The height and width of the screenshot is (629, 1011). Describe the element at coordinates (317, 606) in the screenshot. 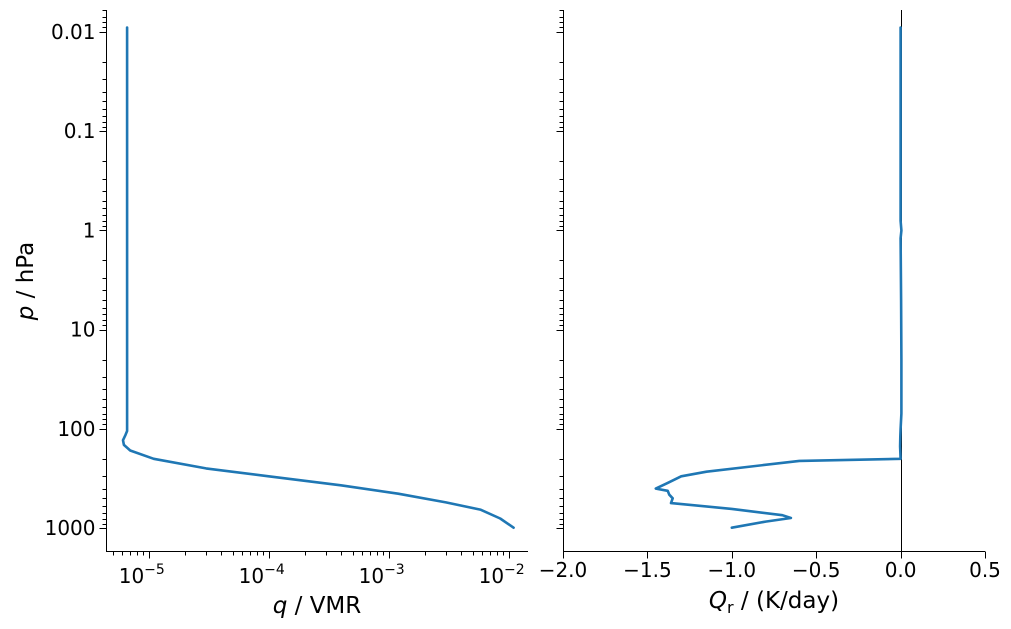

I see `left-x-axis-label: q / VMR` at that location.